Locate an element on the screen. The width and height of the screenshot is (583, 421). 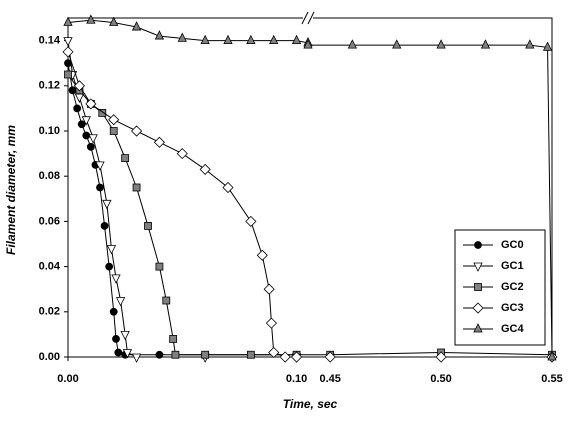
legend-label: GC0 is located at coordinates (512, 245).